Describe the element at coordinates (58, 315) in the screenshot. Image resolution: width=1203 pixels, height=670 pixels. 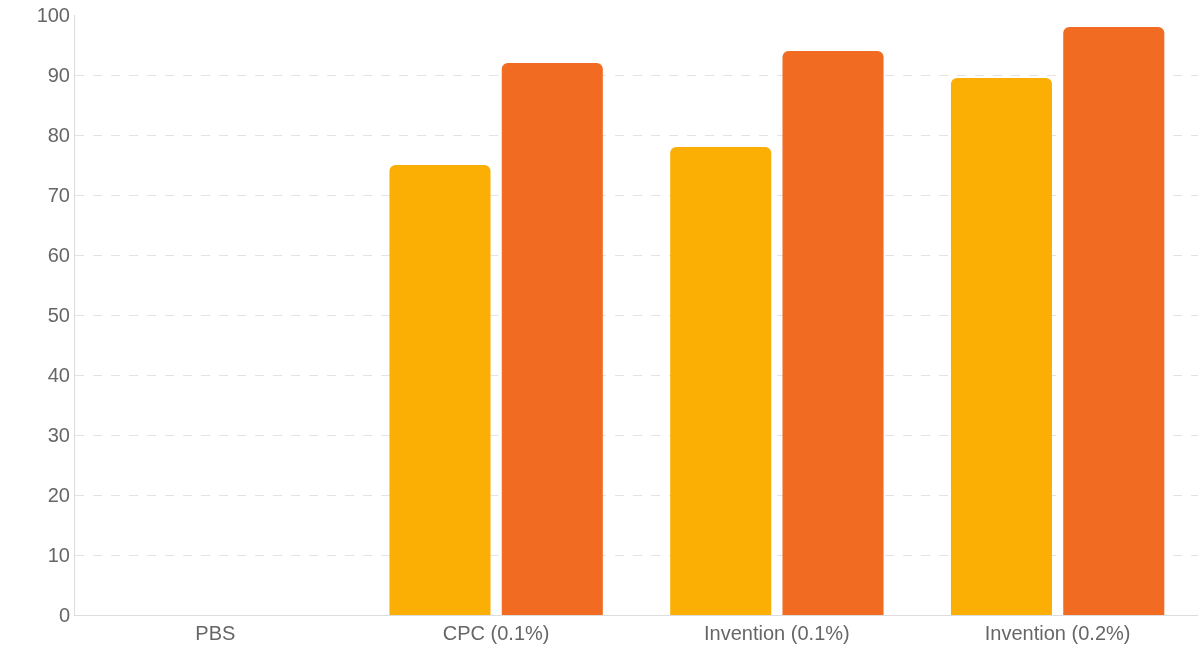
I see `y-tick-label: 50` at that location.